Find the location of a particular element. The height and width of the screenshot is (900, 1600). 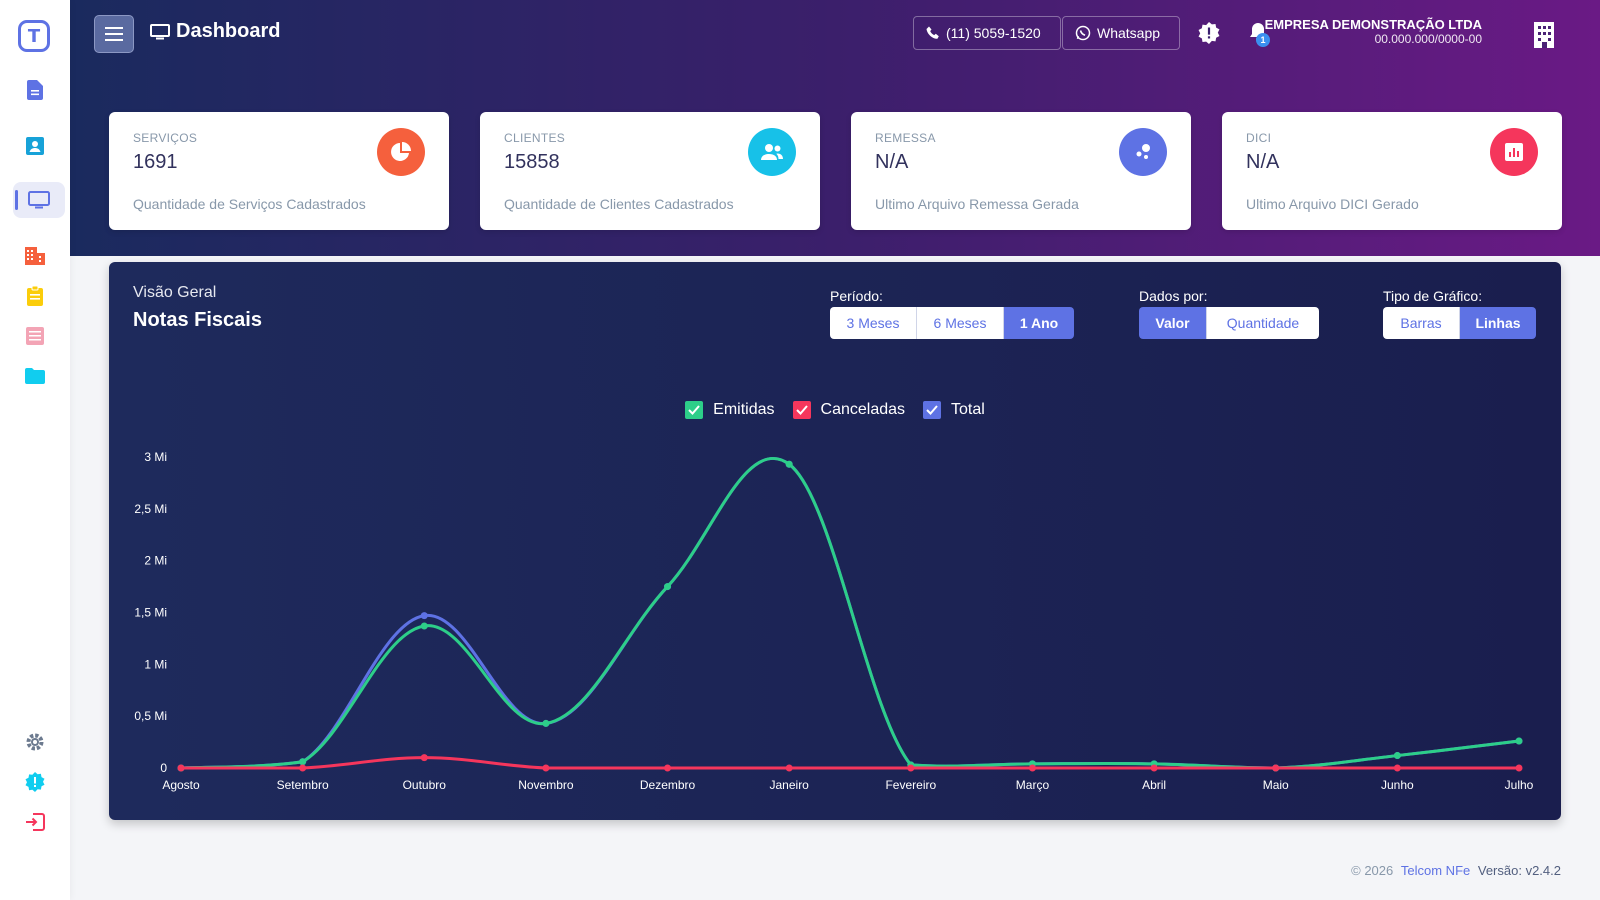

period-6-meses-button: 6 Meses is located at coordinates (960, 323).